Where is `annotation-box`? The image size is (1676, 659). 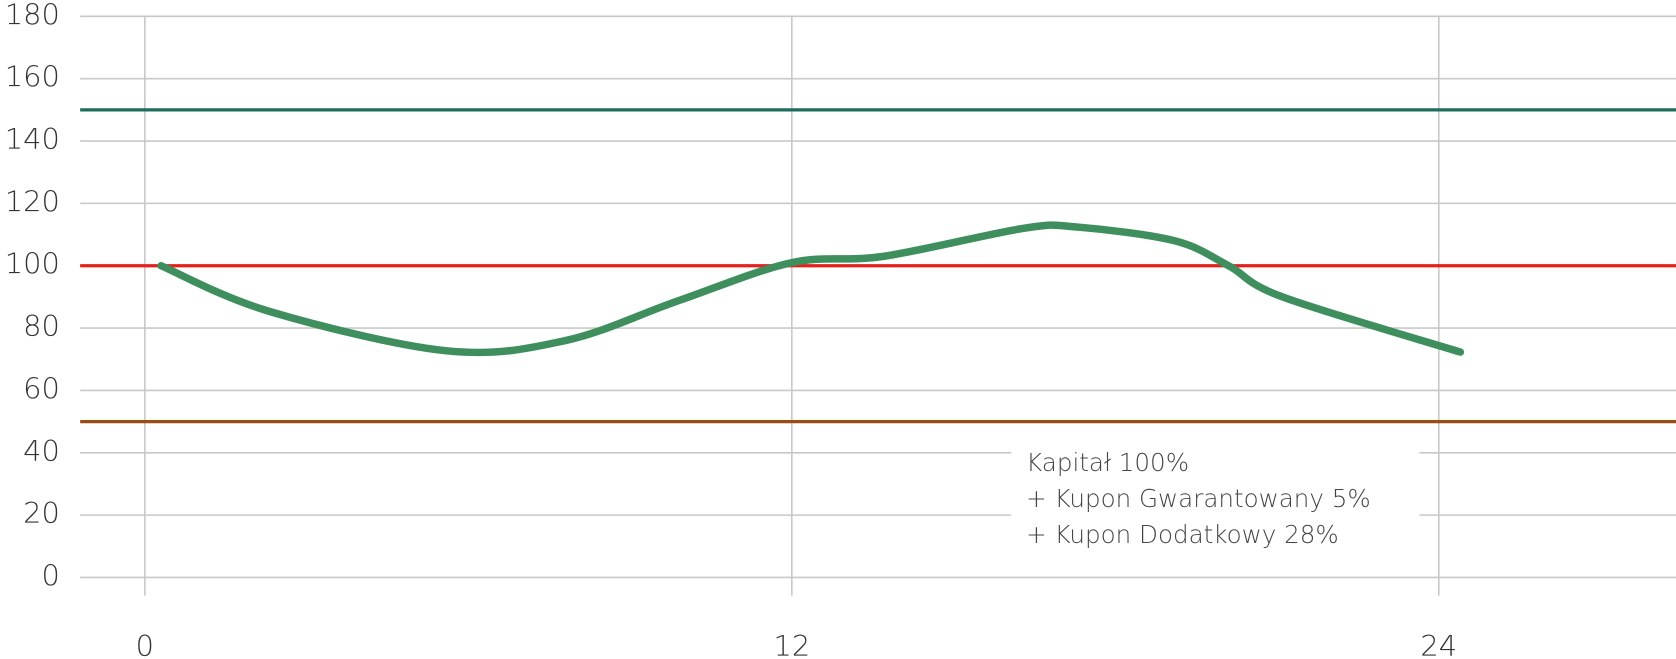 annotation-box is located at coordinates (1215, 498).